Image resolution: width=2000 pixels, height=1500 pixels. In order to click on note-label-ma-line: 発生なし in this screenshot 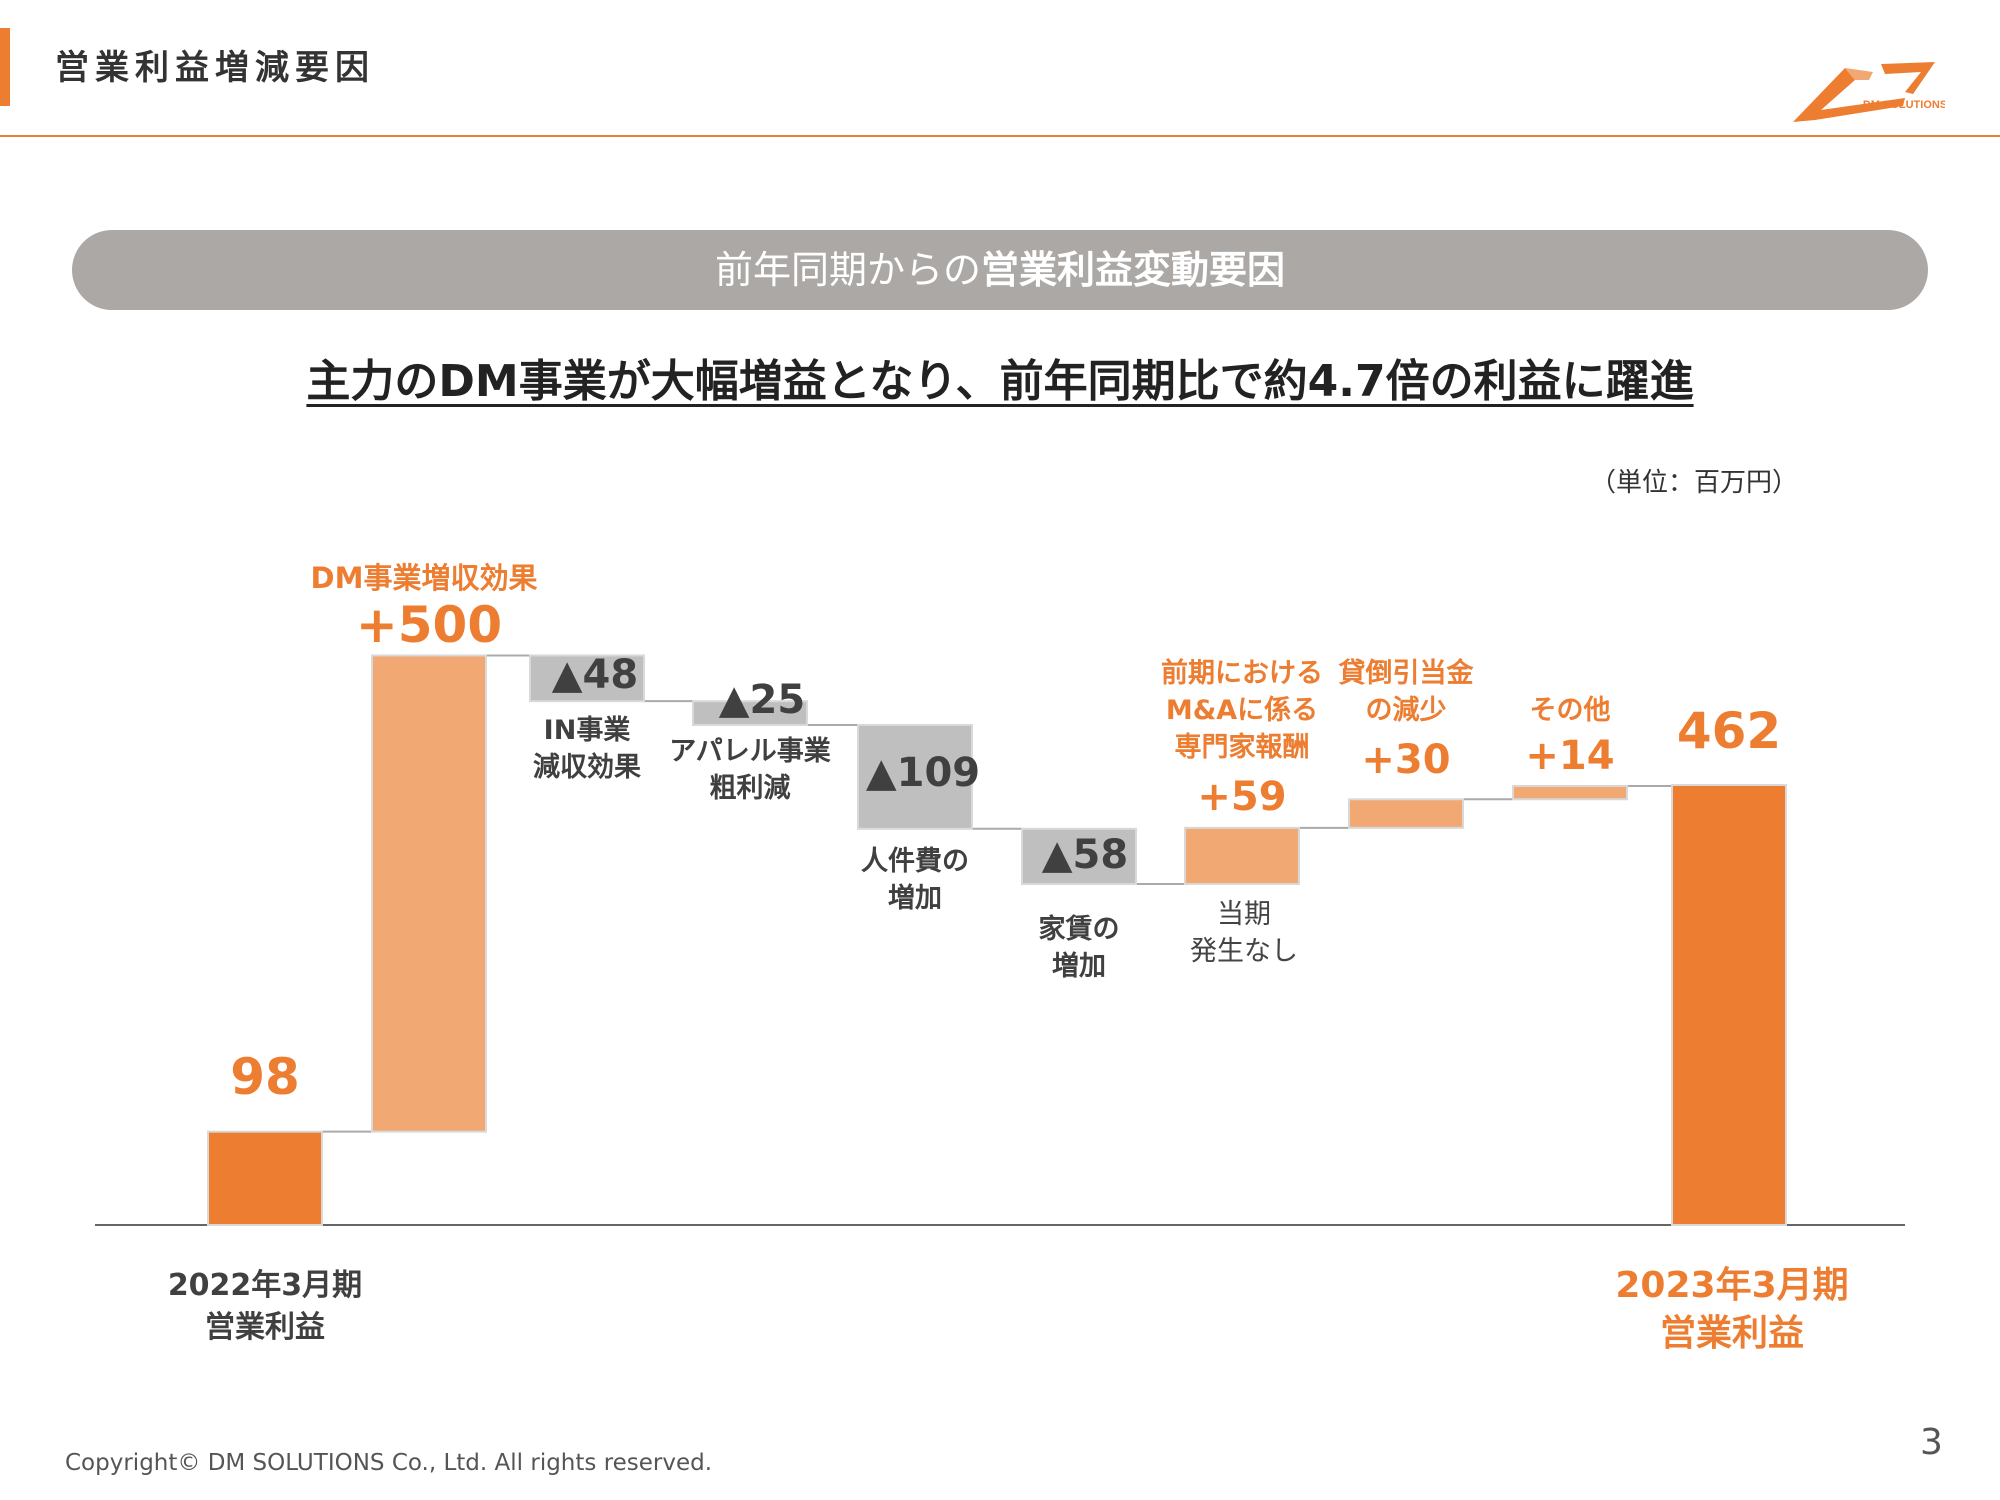, I will do `click(1244, 951)`.